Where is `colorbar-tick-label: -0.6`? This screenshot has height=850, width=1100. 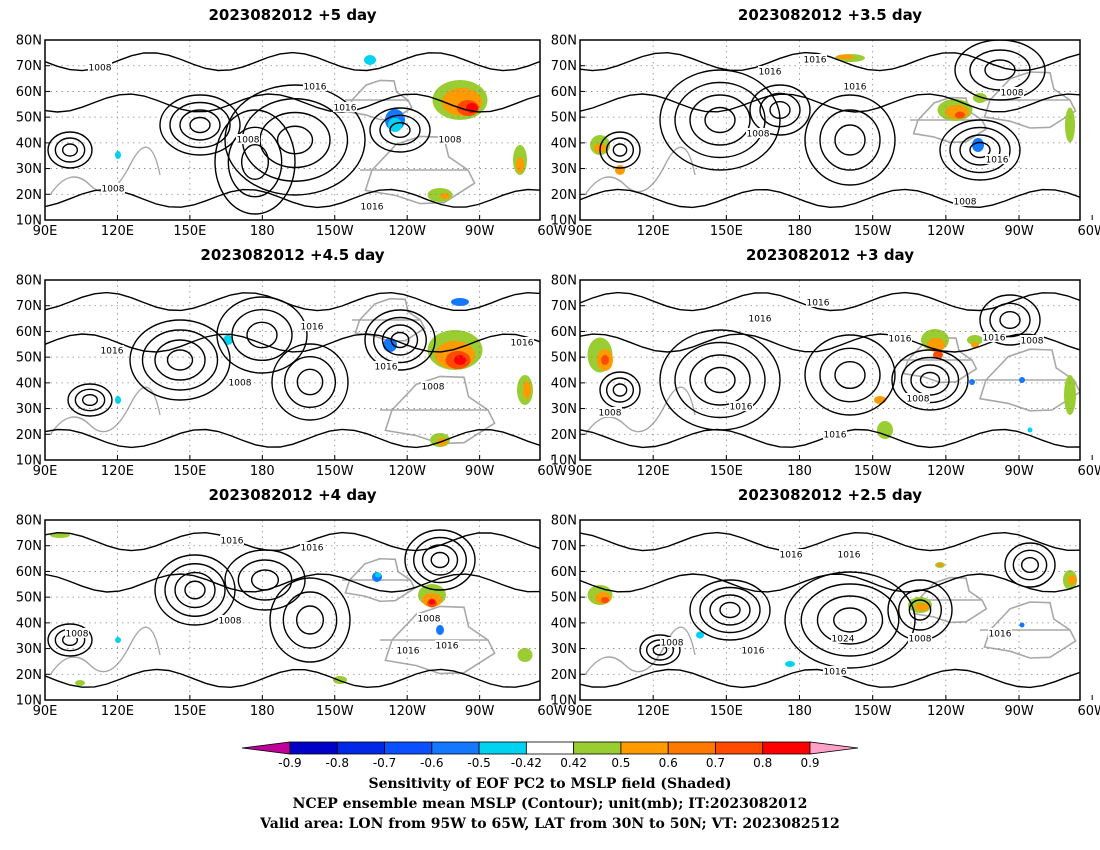 colorbar-tick-label: -0.6 is located at coordinates (431, 763).